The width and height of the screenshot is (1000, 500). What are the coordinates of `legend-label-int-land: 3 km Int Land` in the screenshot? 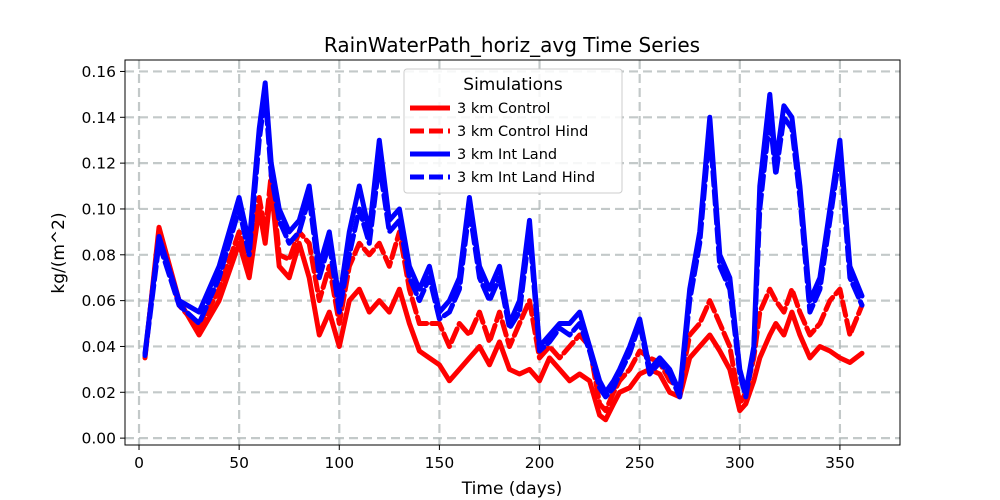 It's located at (507, 155).